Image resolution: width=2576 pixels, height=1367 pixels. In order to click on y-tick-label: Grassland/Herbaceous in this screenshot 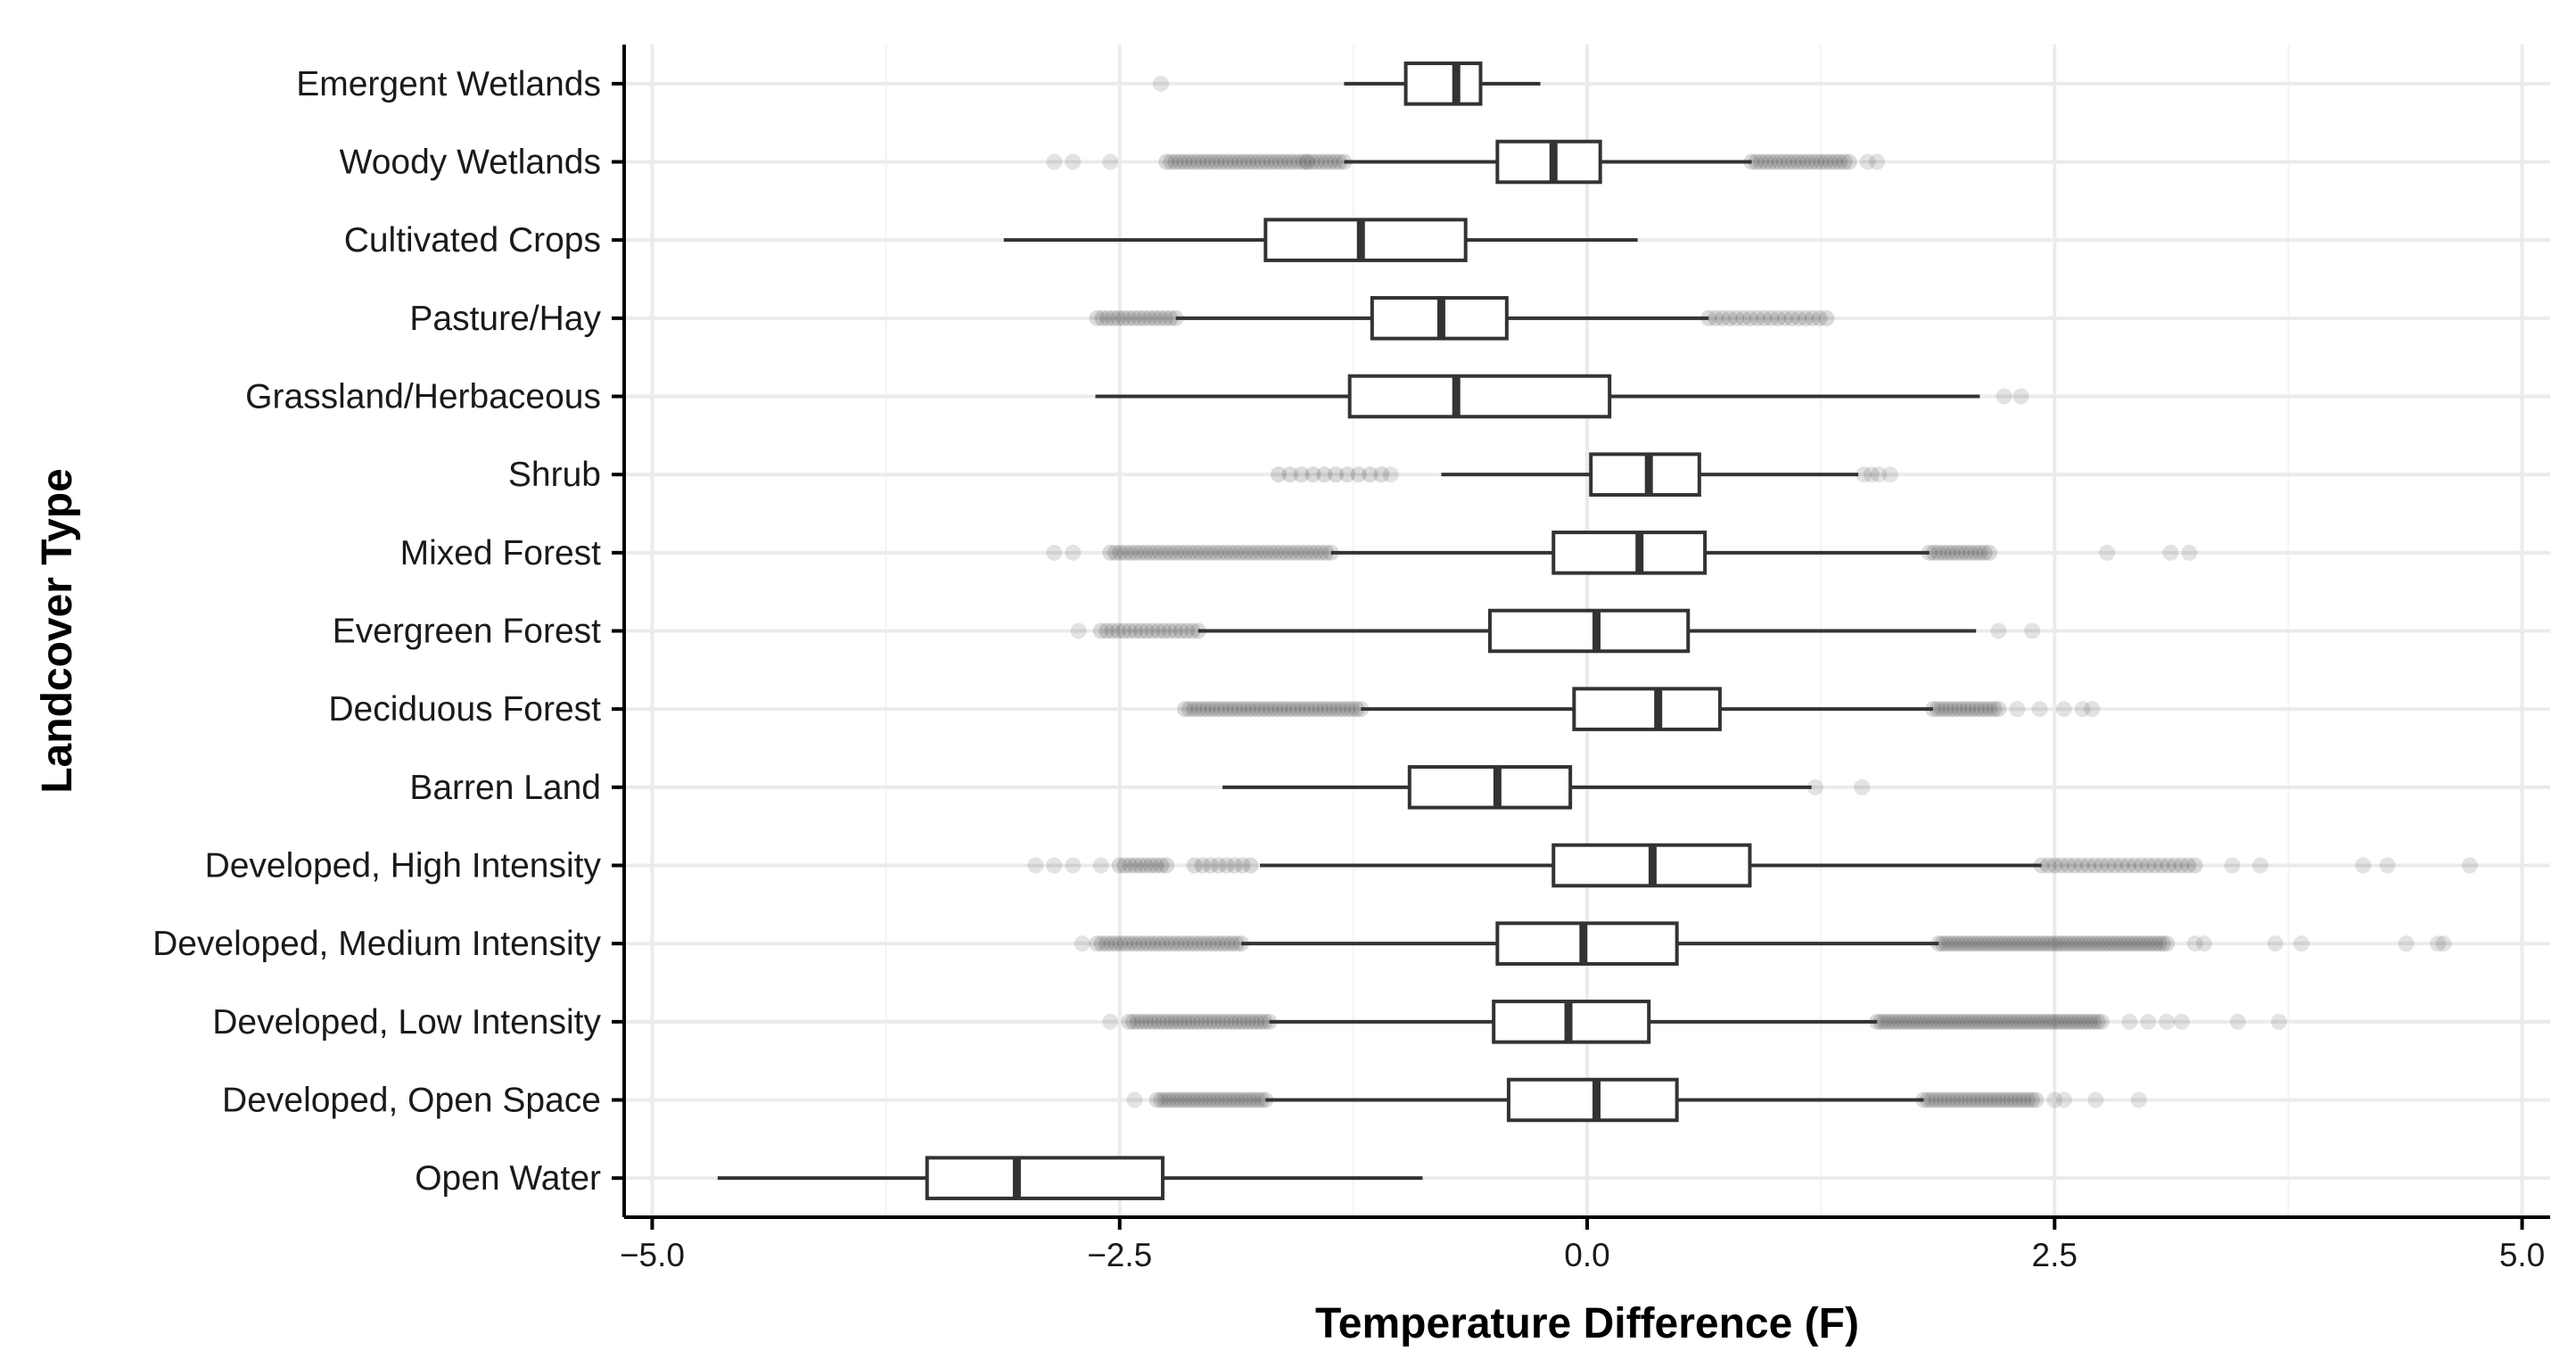, I will do `click(423, 397)`.